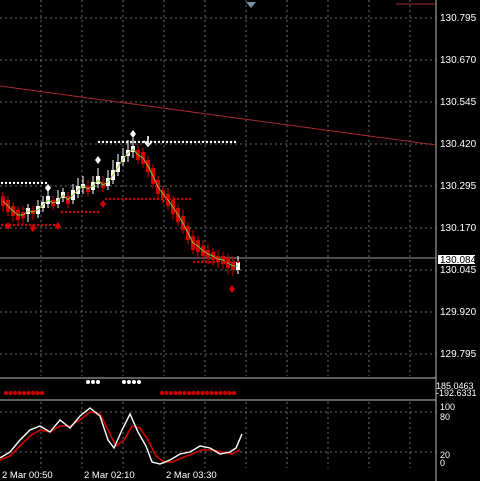  I want to click on price-label: 130.670, so click(458, 60).